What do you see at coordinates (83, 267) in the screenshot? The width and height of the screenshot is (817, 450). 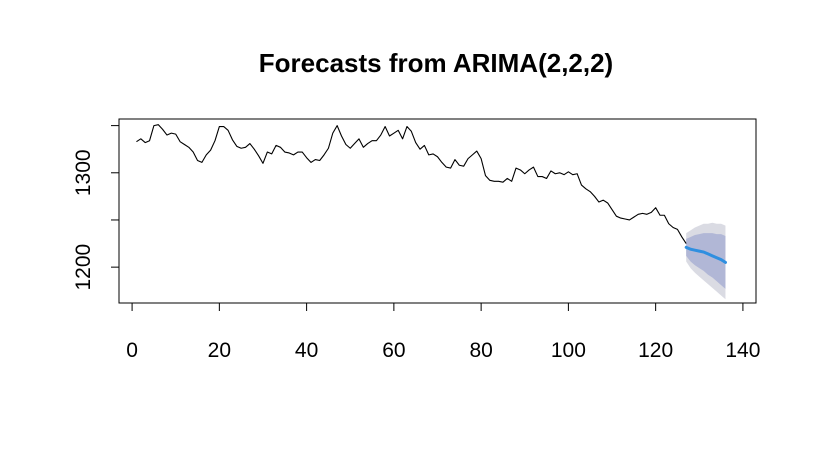 I see `y-tick-label: 1200` at bounding box center [83, 267].